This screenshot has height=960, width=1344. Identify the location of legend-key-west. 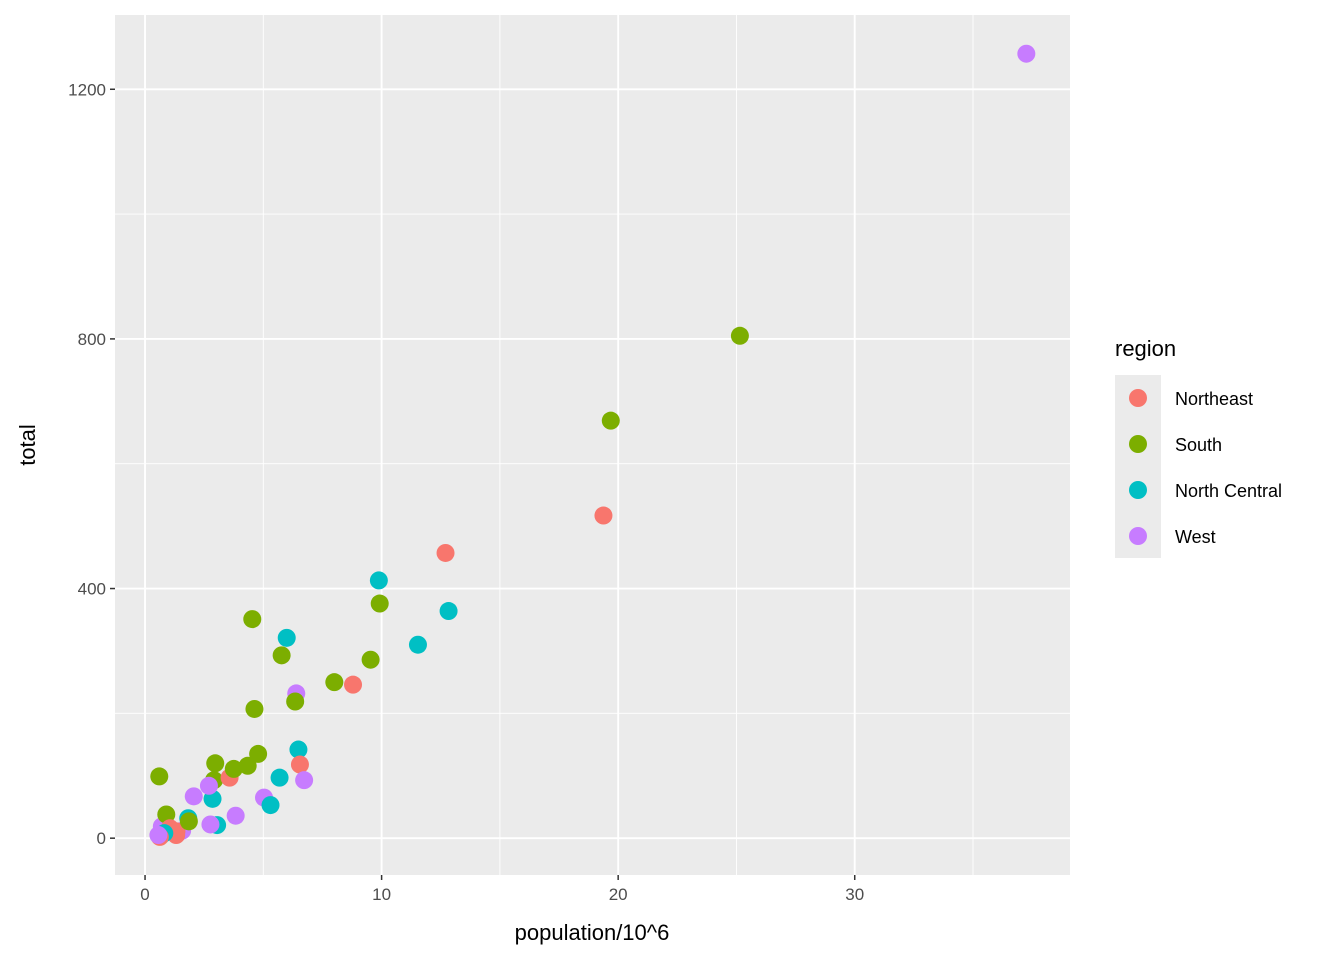
(1138, 536).